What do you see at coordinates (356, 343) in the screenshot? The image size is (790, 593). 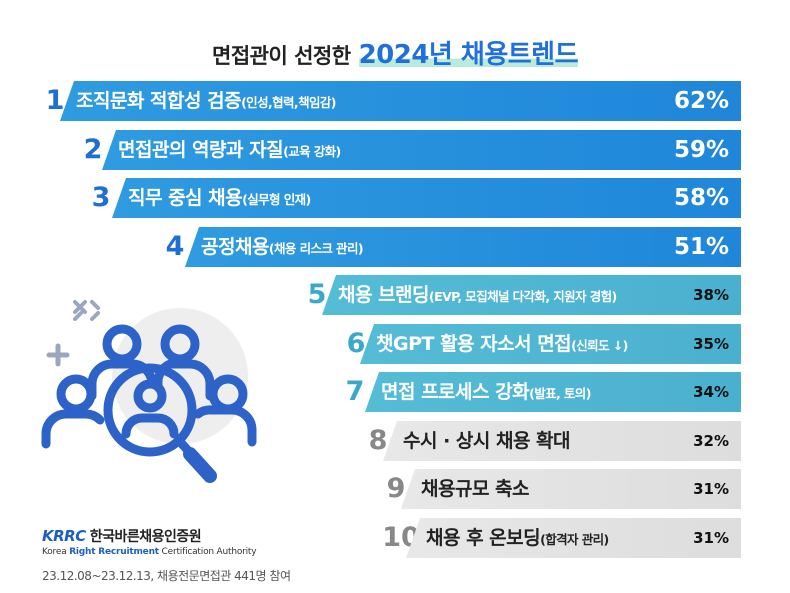 I see `rank-number: 6` at bounding box center [356, 343].